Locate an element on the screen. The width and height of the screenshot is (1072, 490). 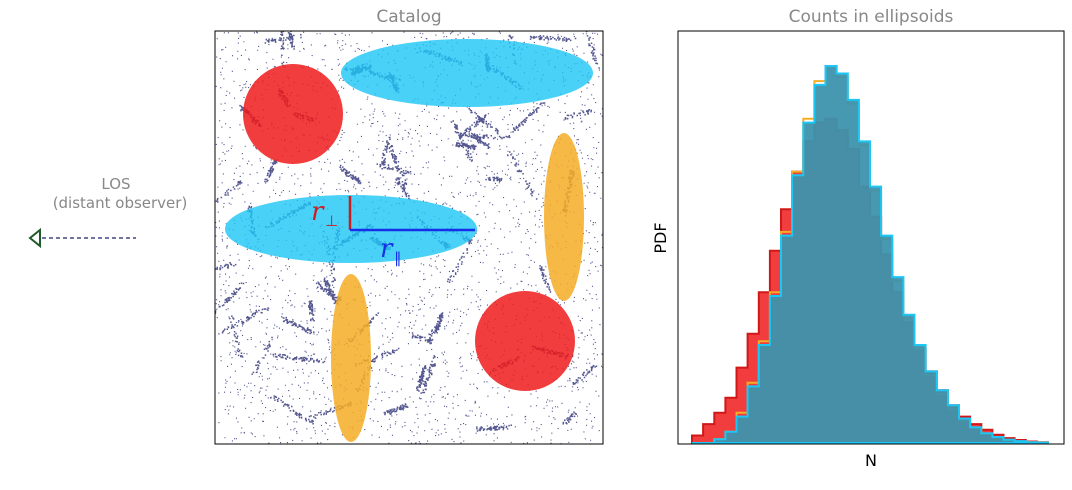
catalog-title: Catalog is located at coordinates (408, 17).